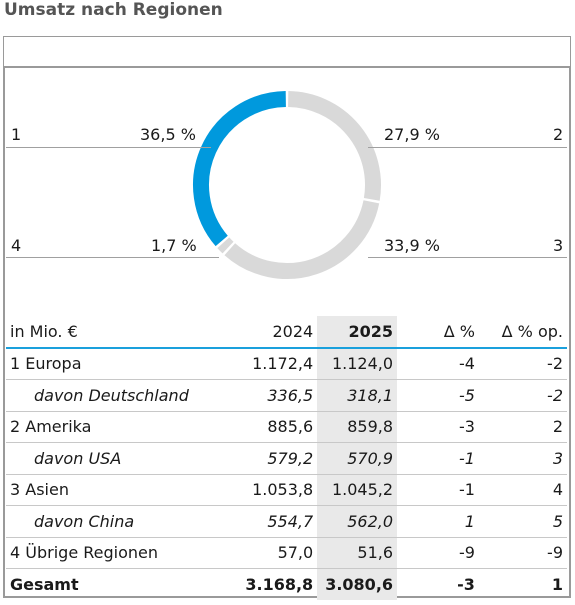  I want to click on row-delta-op: 1, so click(557, 584).